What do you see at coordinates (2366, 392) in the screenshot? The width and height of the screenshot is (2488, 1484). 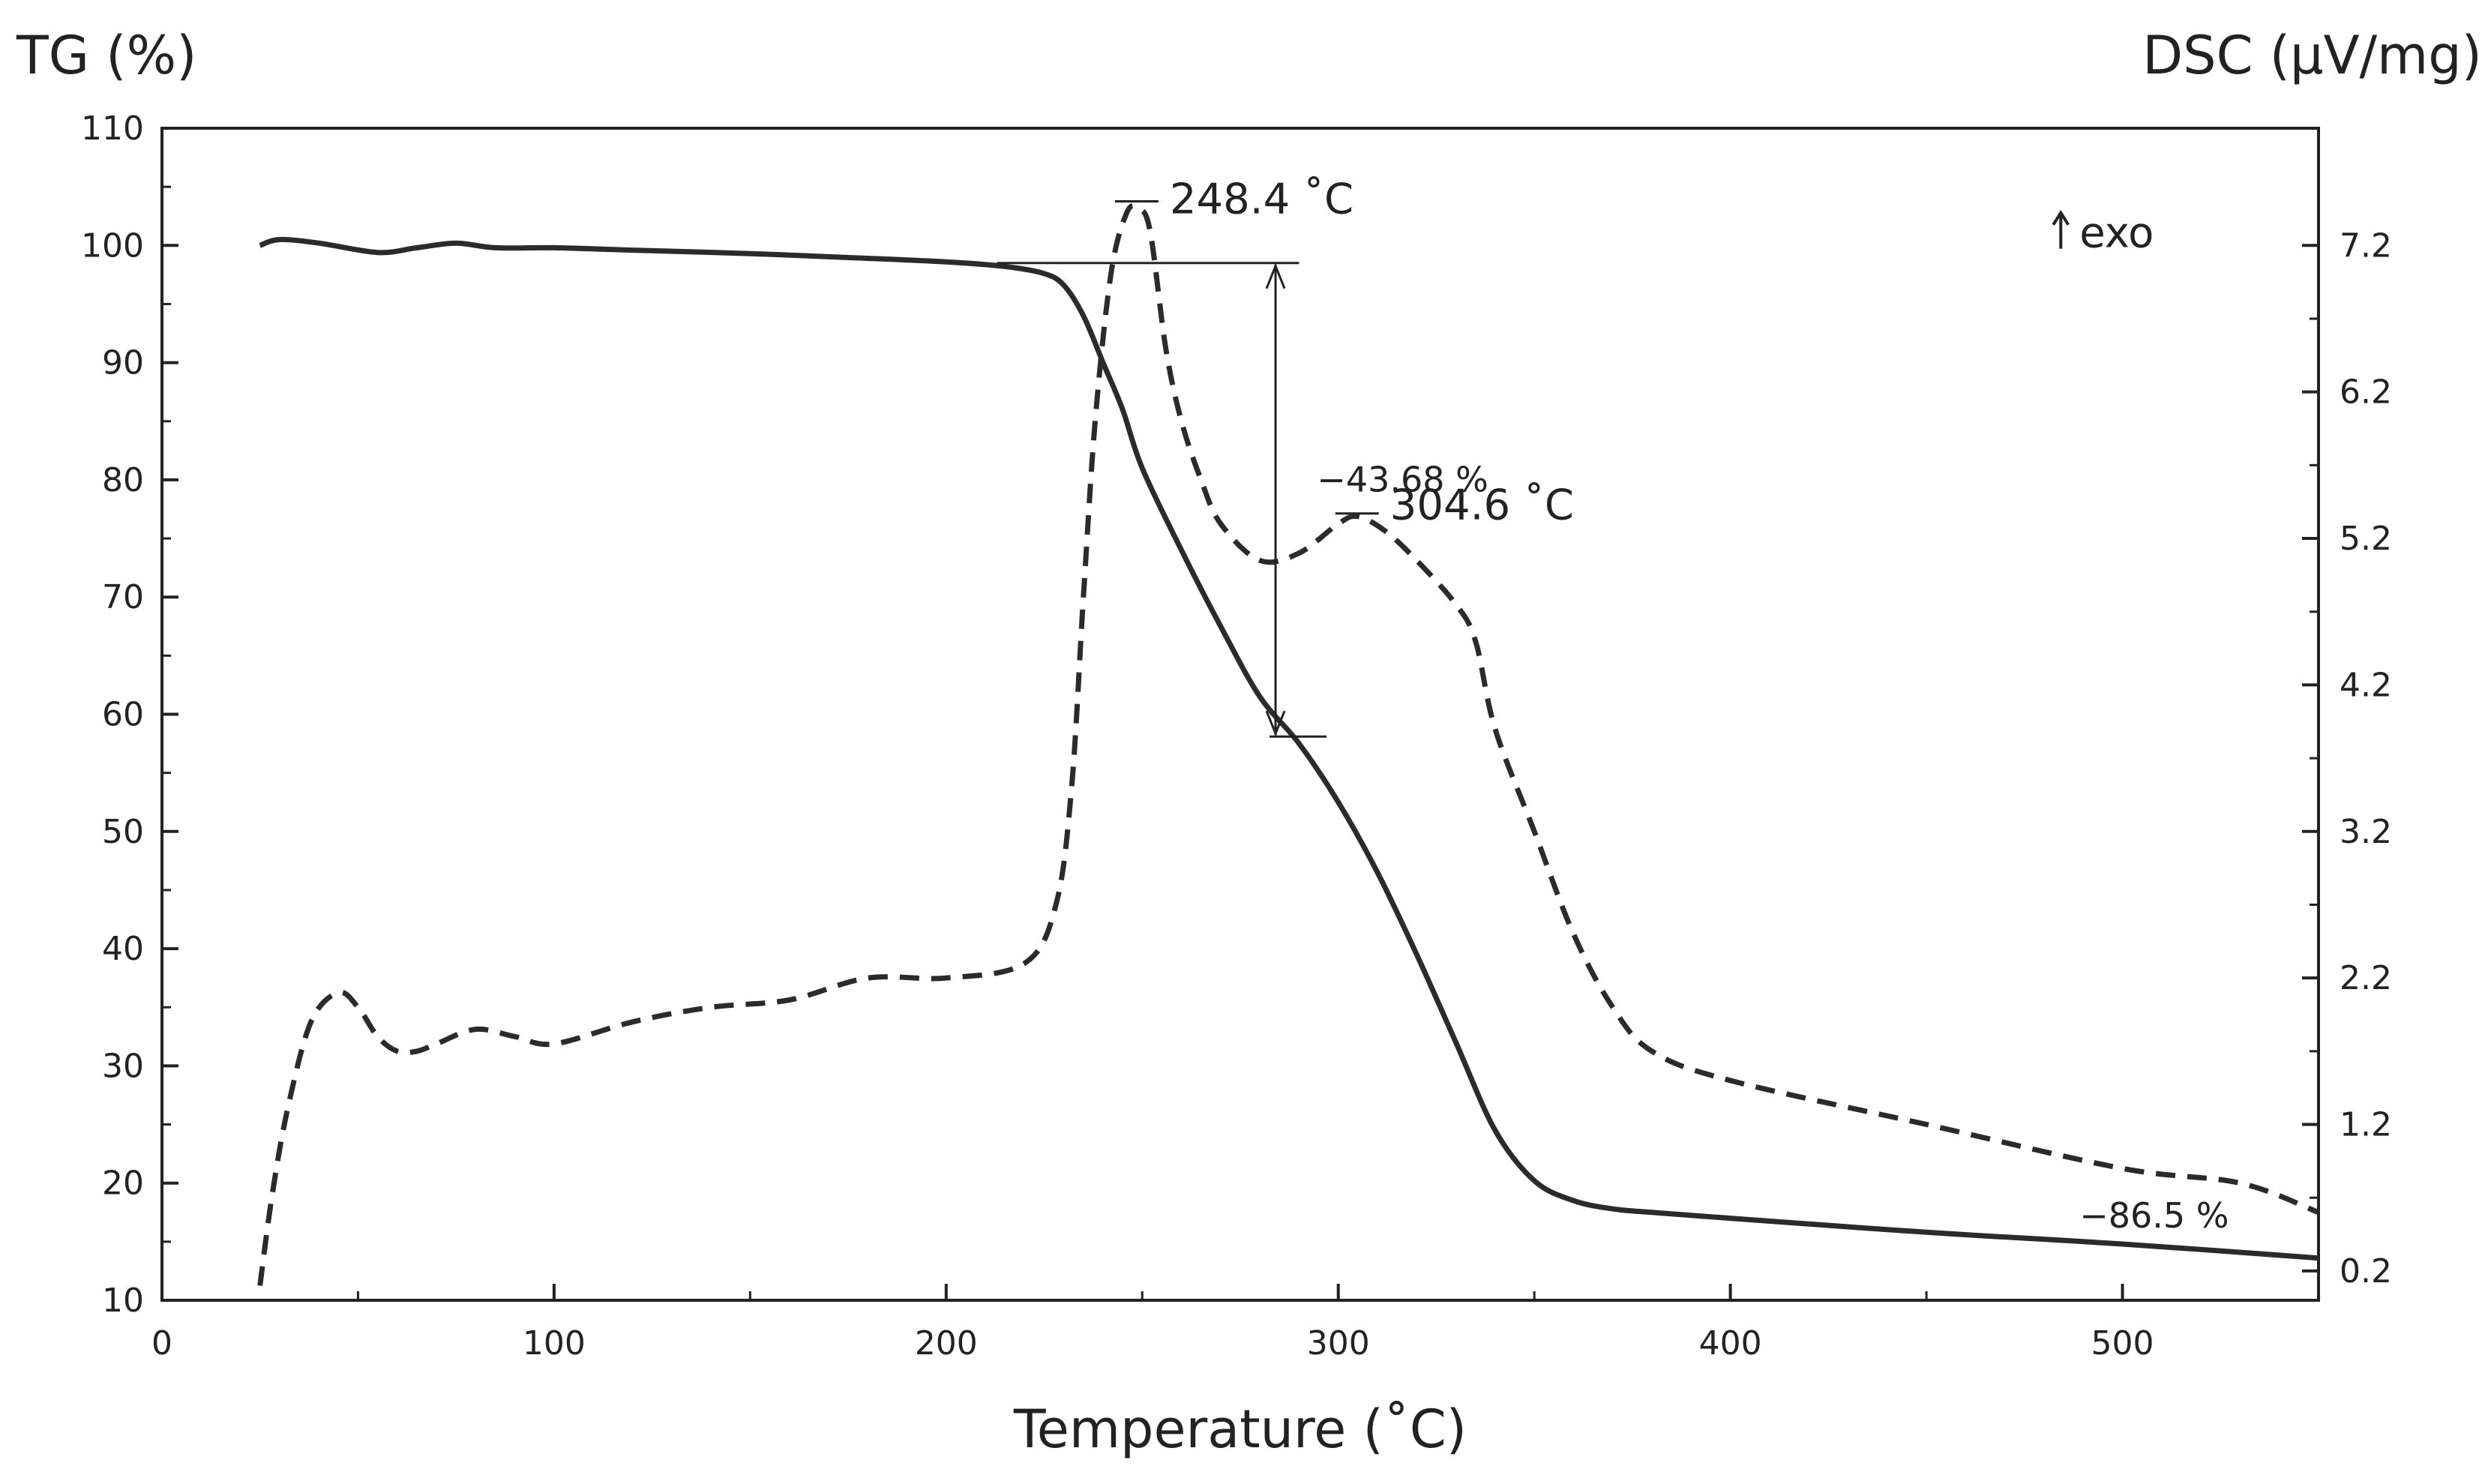 I see `right-tick-label: 6.2` at bounding box center [2366, 392].